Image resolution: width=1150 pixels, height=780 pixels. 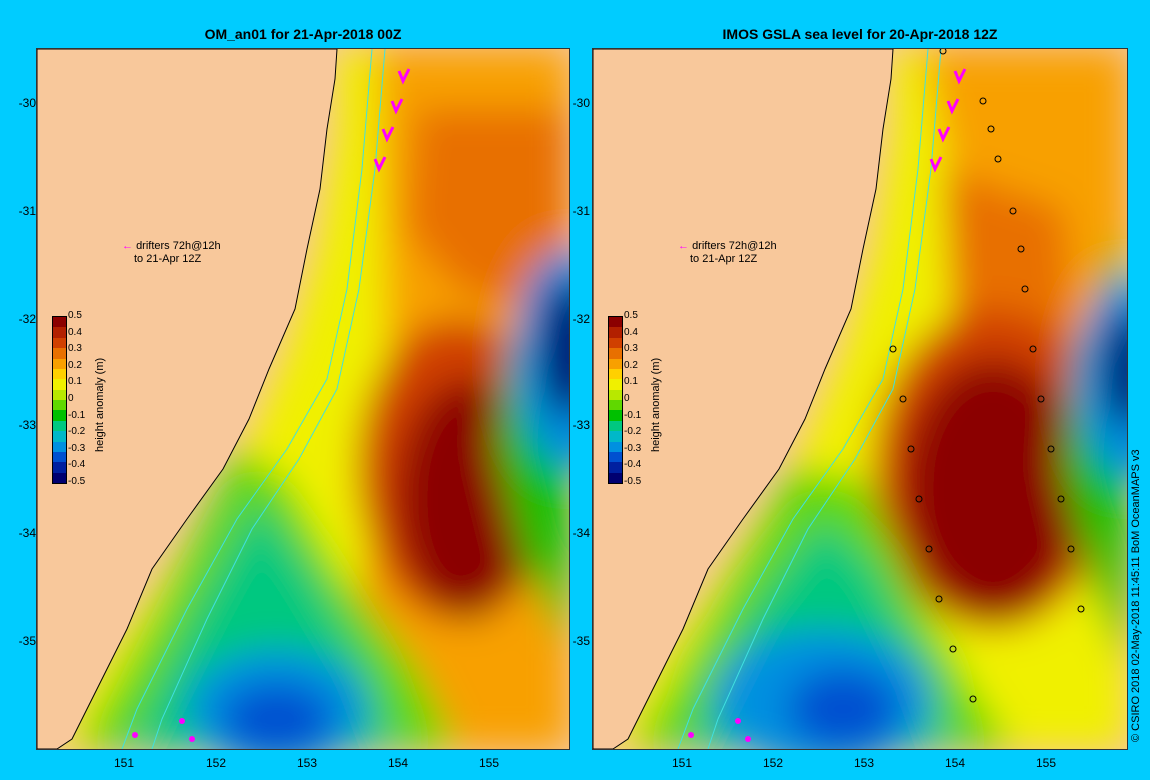 I want to click on lat-label-left-35: -35, so click(x=27, y=641).